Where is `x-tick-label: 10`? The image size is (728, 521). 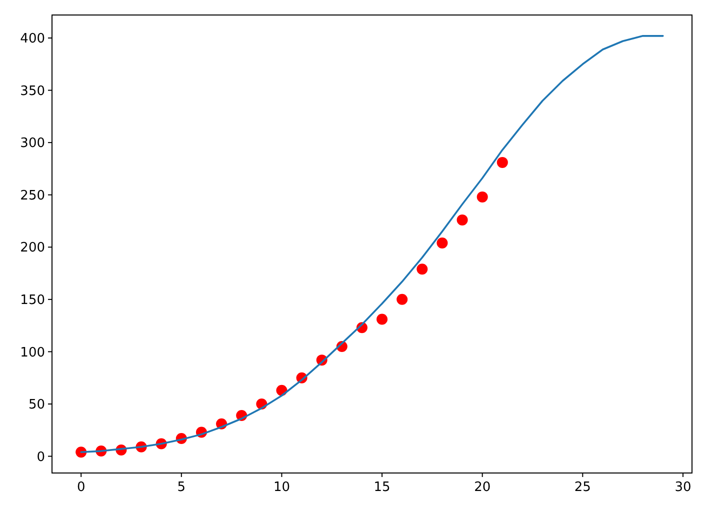 x-tick-label: 10 is located at coordinates (281, 487).